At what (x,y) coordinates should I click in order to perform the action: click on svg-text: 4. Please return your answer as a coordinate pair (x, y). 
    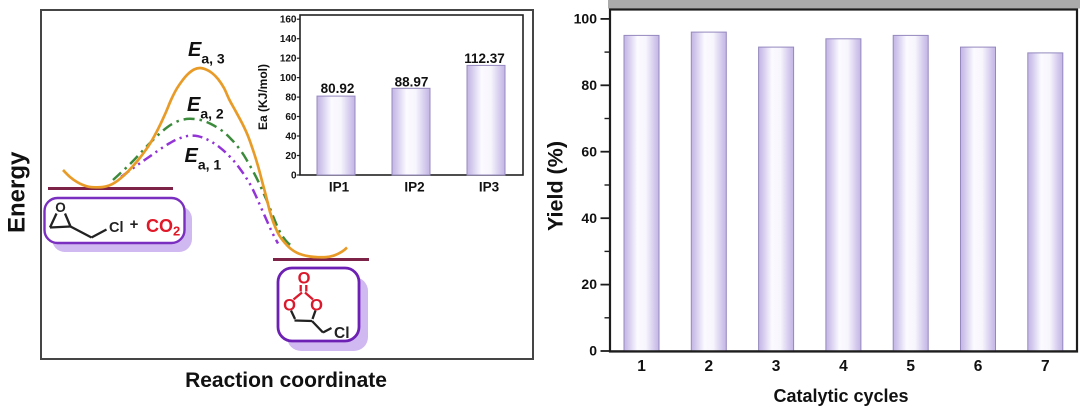
    Looking at the image, I should click on (843, 366).